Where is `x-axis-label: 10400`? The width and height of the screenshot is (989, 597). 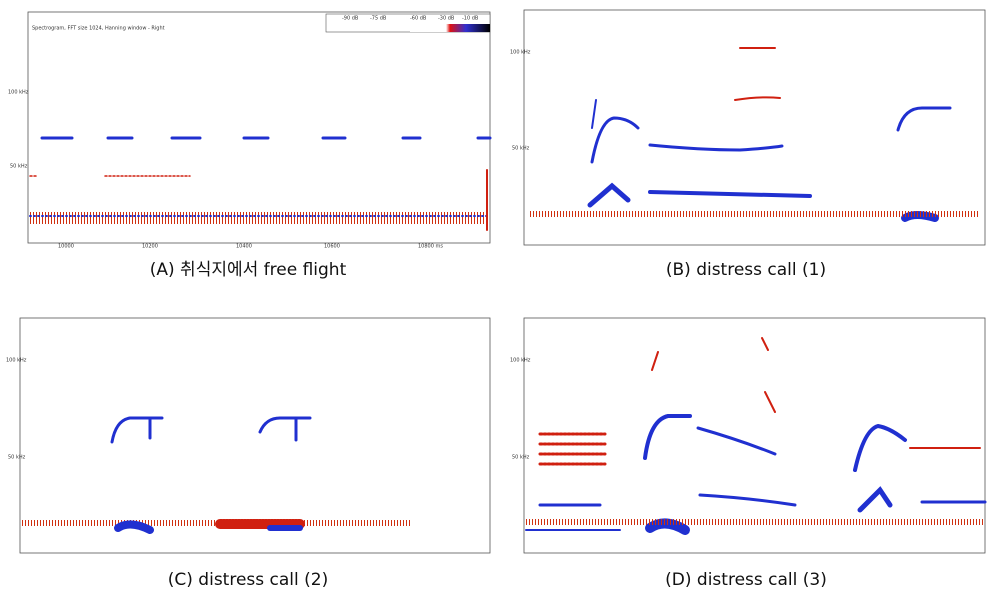 x-axis-label: 10400 is located at coordinates (244, 247).